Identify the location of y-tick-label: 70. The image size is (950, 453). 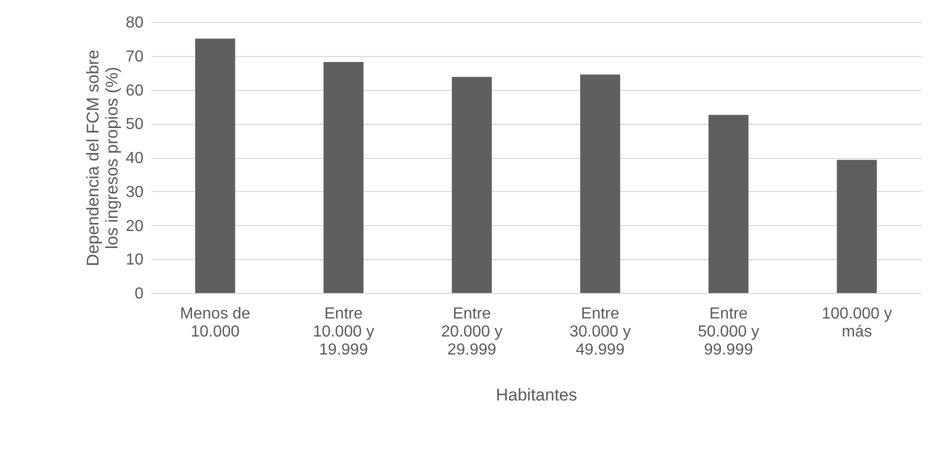
(135, 57).